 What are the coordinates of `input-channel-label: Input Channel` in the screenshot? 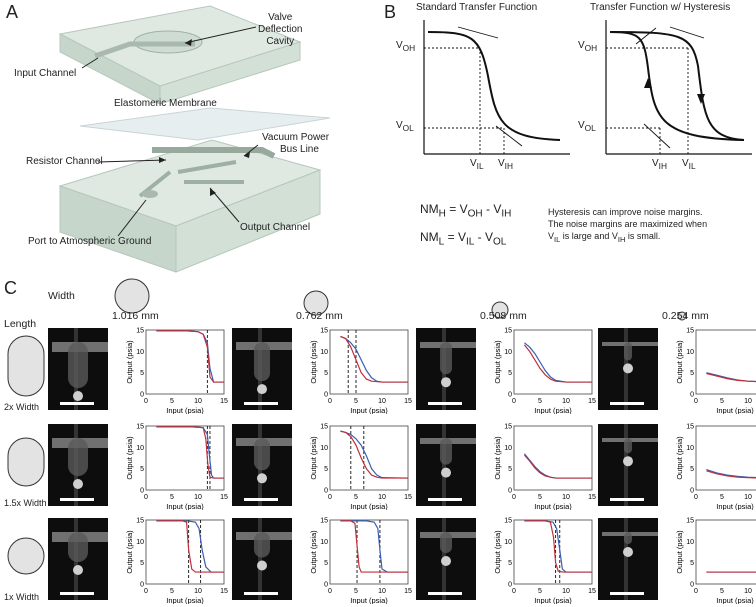 It's located at (45, 73).